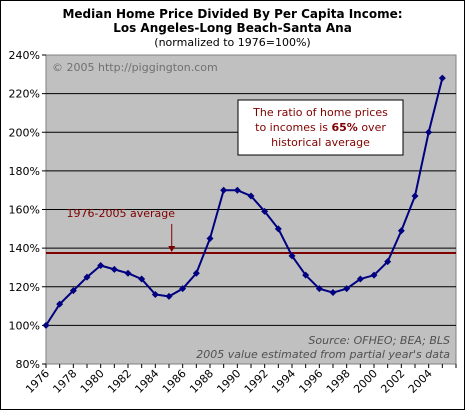 This screenshot has height=410, width=465. What do you see at coordinates (320, 112) in the screenshot?
I see `annotation-line-1: The ratio of home prices` at bounding box center [320, 112].